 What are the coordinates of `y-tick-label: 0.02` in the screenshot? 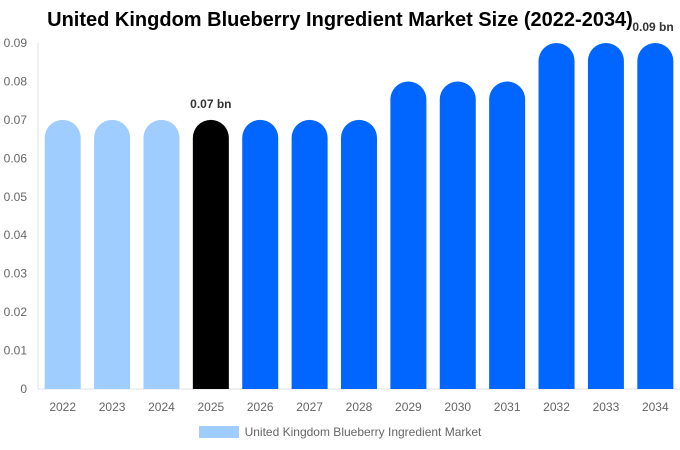 It's located at (16, 312).